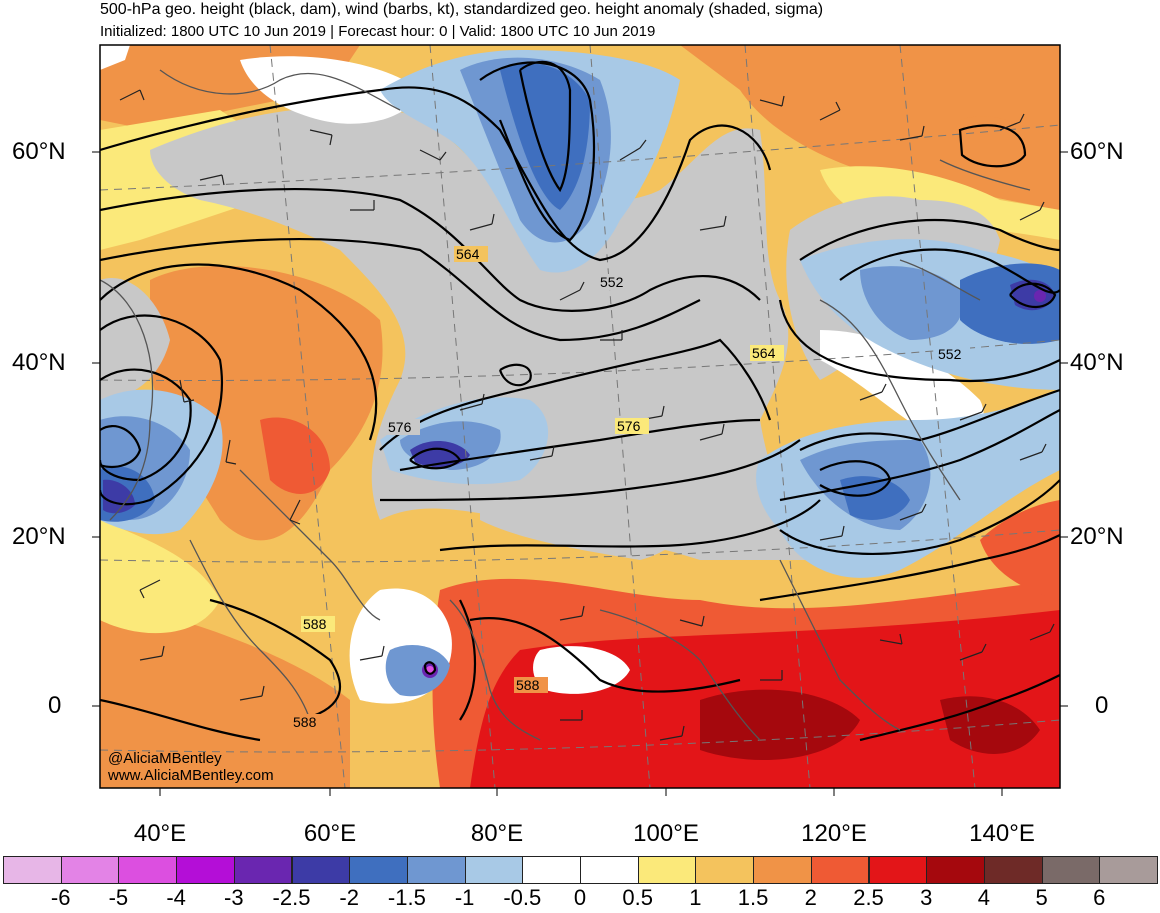 This screenshot has width=1160, height=913. Describe the element at coordinates (984, 897) in the screenshot. I see `colorbar-label: 4` at that location.